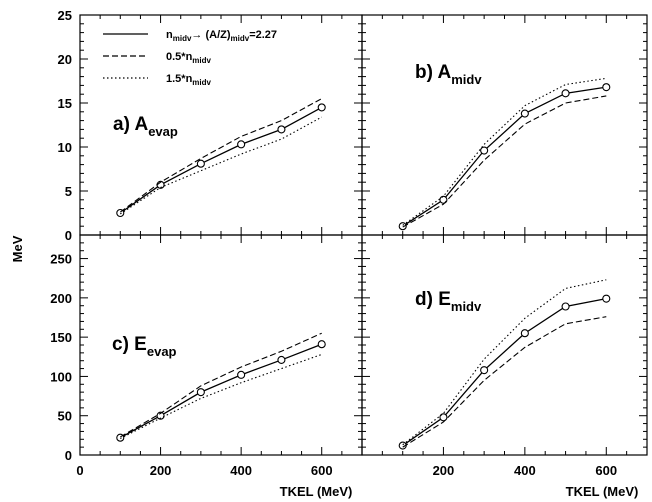 The image size is (652, 502). I want to click on y-tick-label: 150, so click(61, 337).